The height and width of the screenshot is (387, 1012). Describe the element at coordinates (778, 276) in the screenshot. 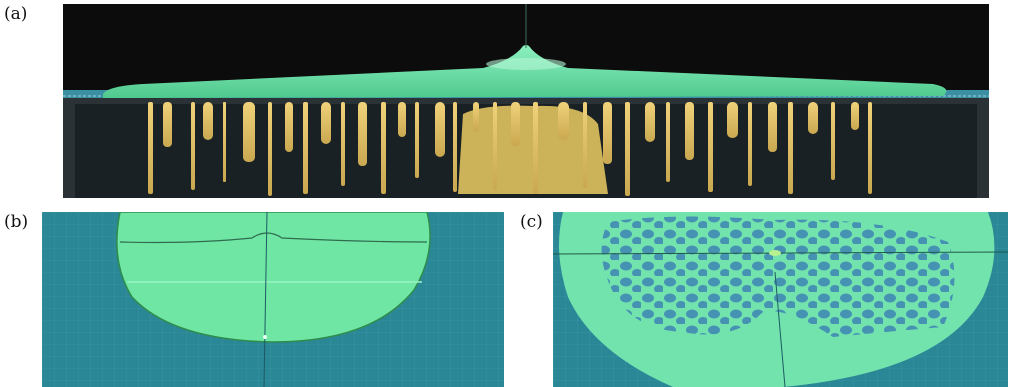

I see `patch-region` at that location.